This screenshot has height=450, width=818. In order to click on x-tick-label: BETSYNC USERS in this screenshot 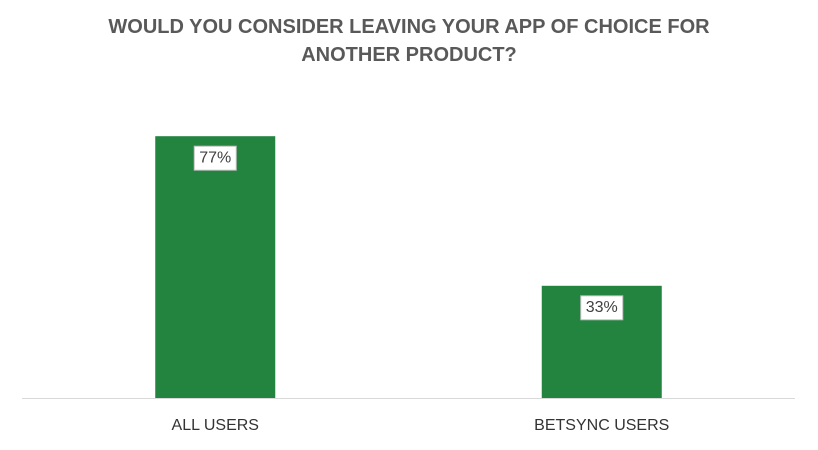, I will do `click(601, 425)`.